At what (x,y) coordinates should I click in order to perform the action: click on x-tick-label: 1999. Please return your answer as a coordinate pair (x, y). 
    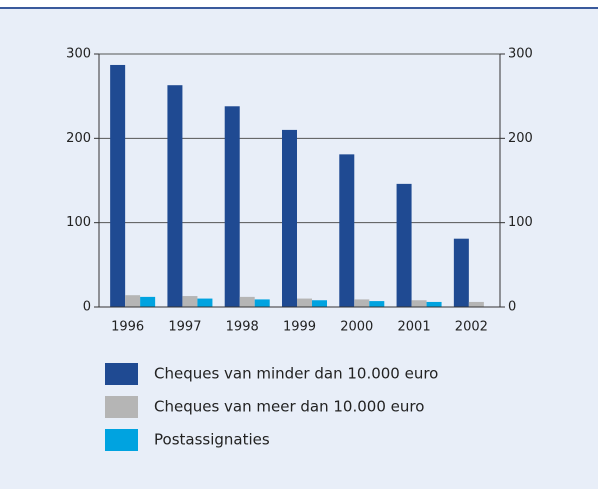
    Looking at the image, I should click on (299, 327).